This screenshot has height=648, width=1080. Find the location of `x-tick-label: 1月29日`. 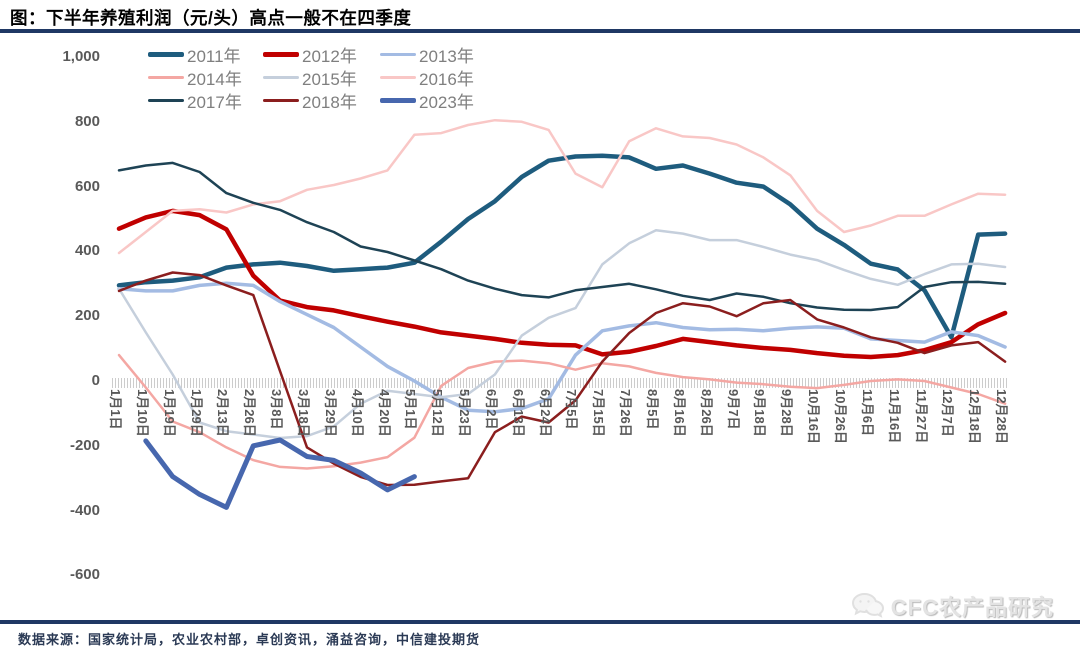

x-tick-label: 1月29日 is located at coordinates (196, 413).